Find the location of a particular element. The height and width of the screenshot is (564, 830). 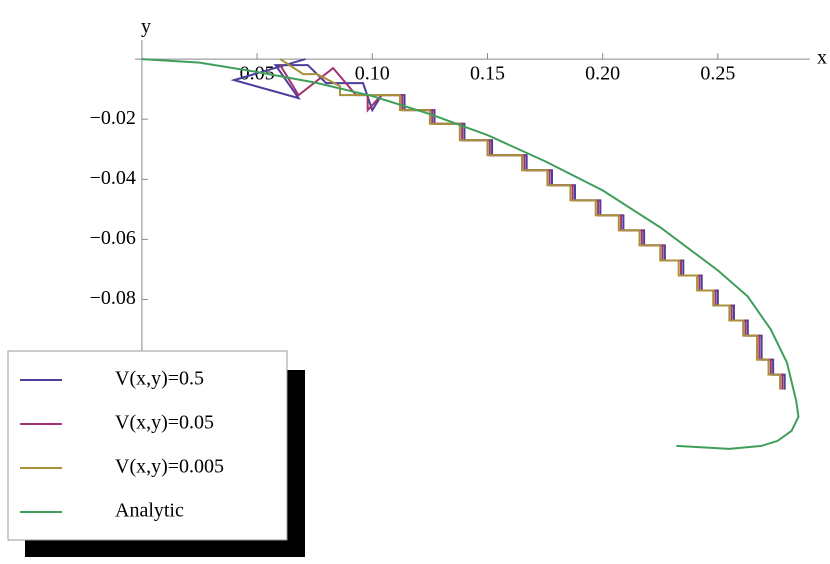

x-tick-label: 0.20 is located at coordinates (602, 74).